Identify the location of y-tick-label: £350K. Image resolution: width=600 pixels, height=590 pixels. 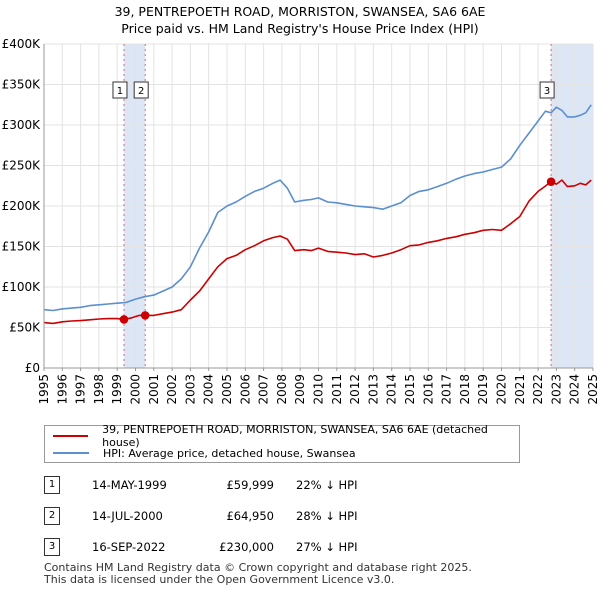
(22, 85).